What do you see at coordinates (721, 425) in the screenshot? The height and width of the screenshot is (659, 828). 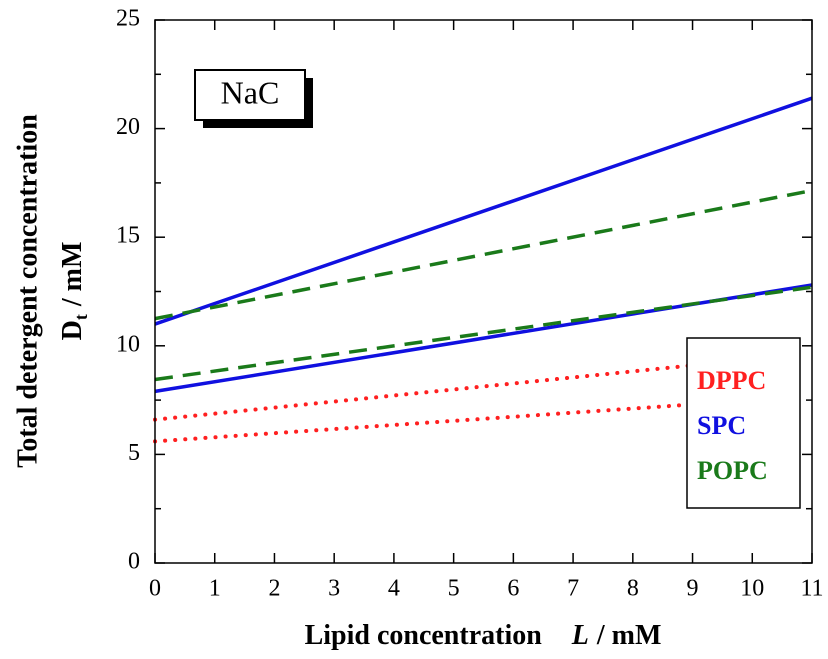 I see `legend-entry: SPC` at bounding box center [721, 425].